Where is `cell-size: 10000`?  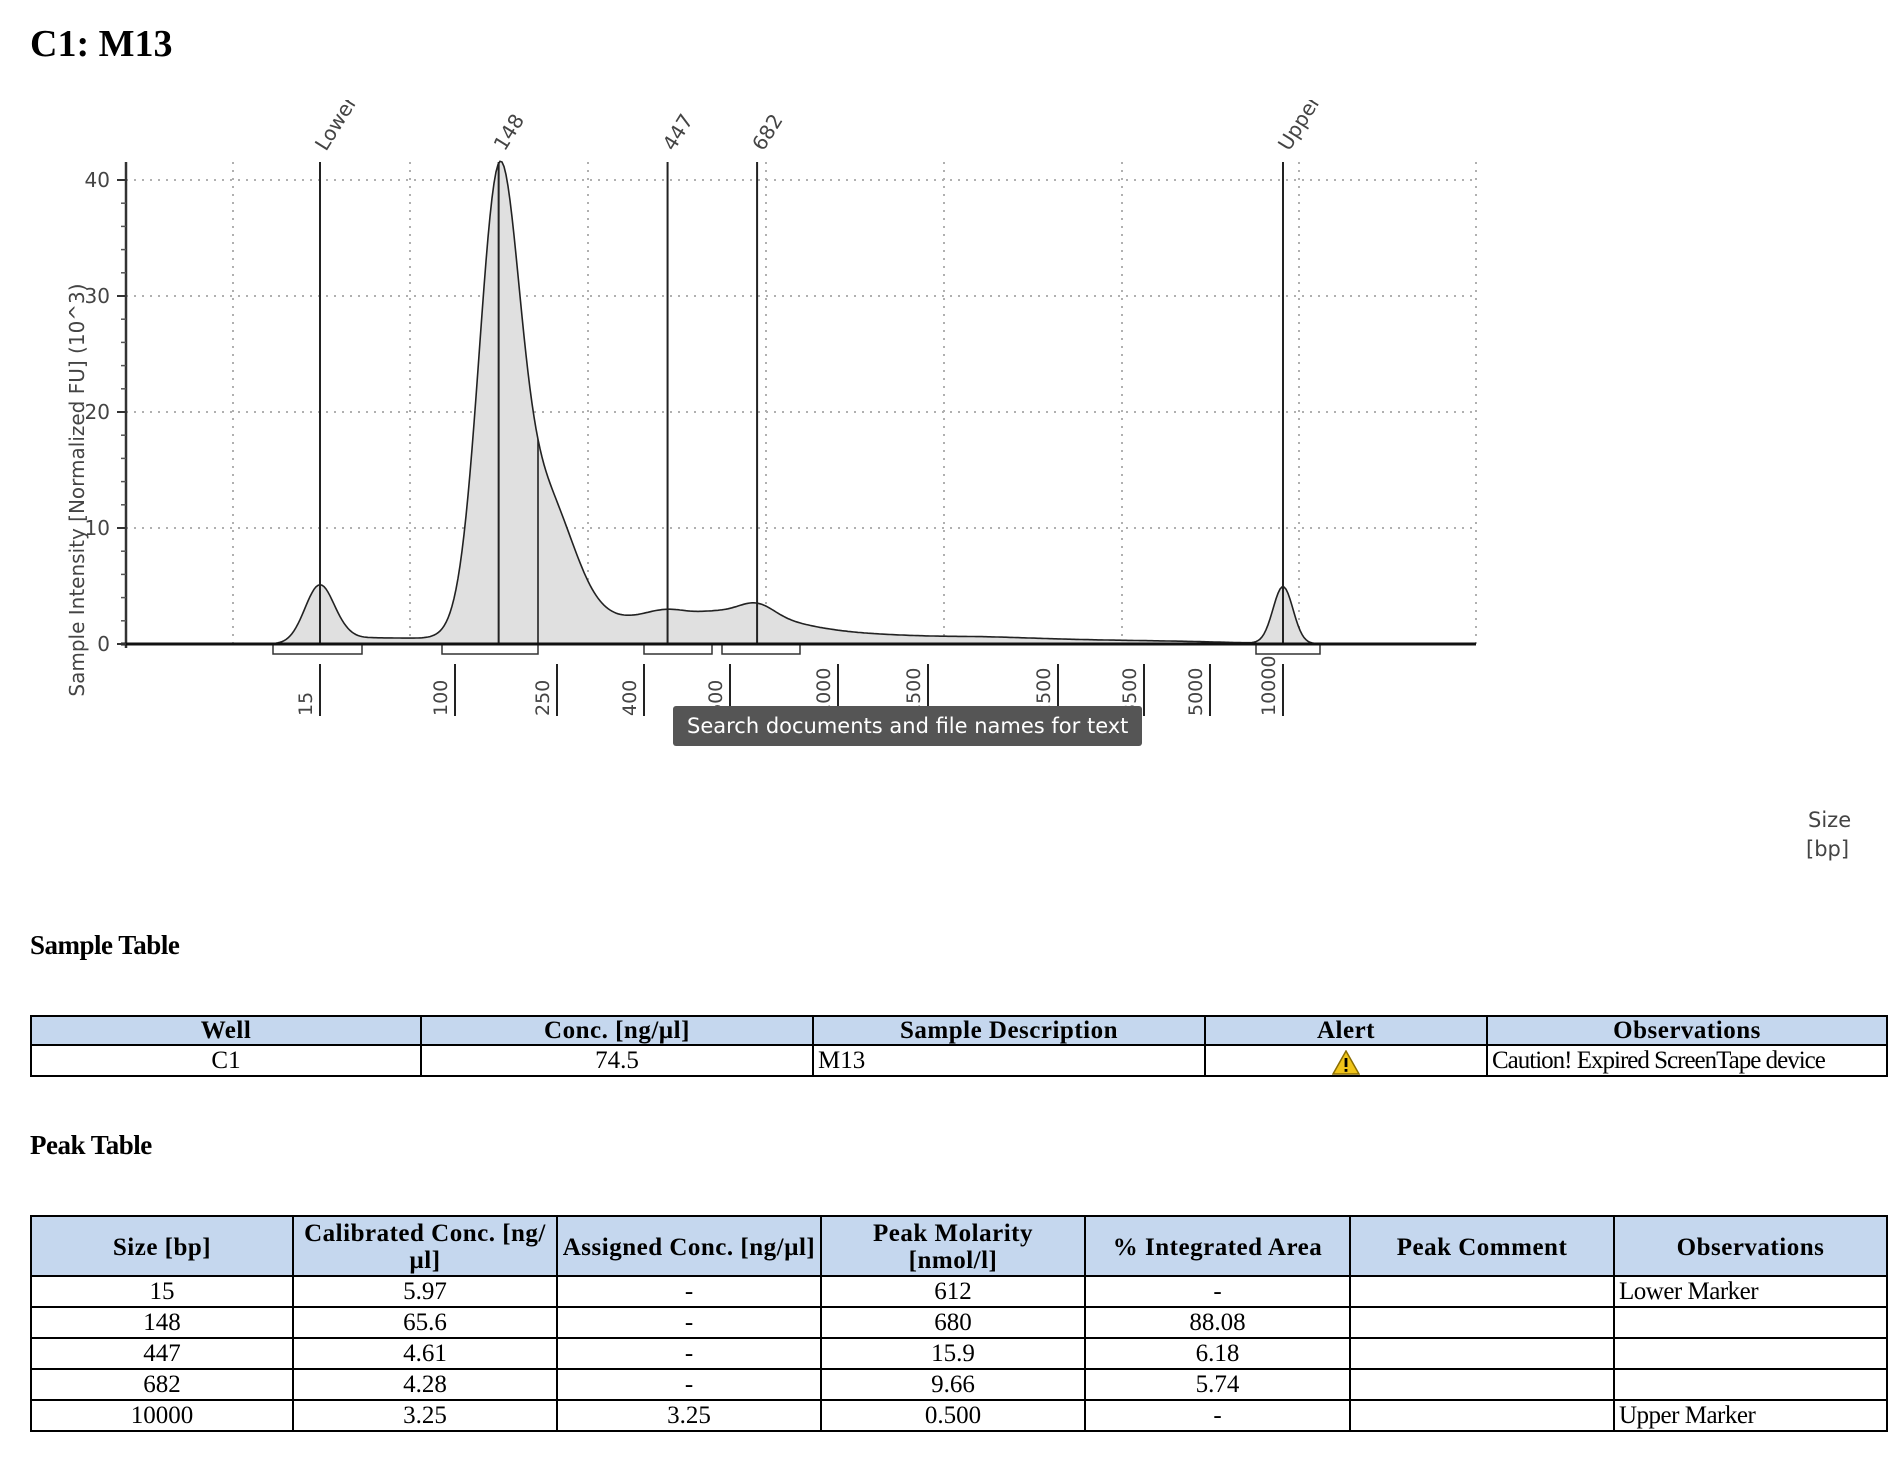 cell-size: 10000 is located at coordinates (162, 1415).